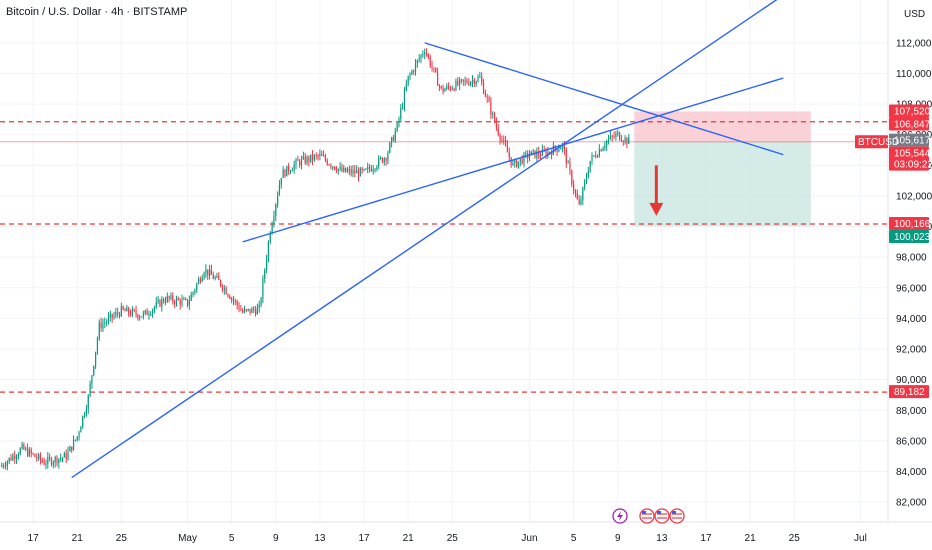 The width and height of the screenshot is (932, 550). What do you see at coordinates (320, 538) in the screenshot?
I see `time-tick-label: 13` at bounding box center [320, 538].